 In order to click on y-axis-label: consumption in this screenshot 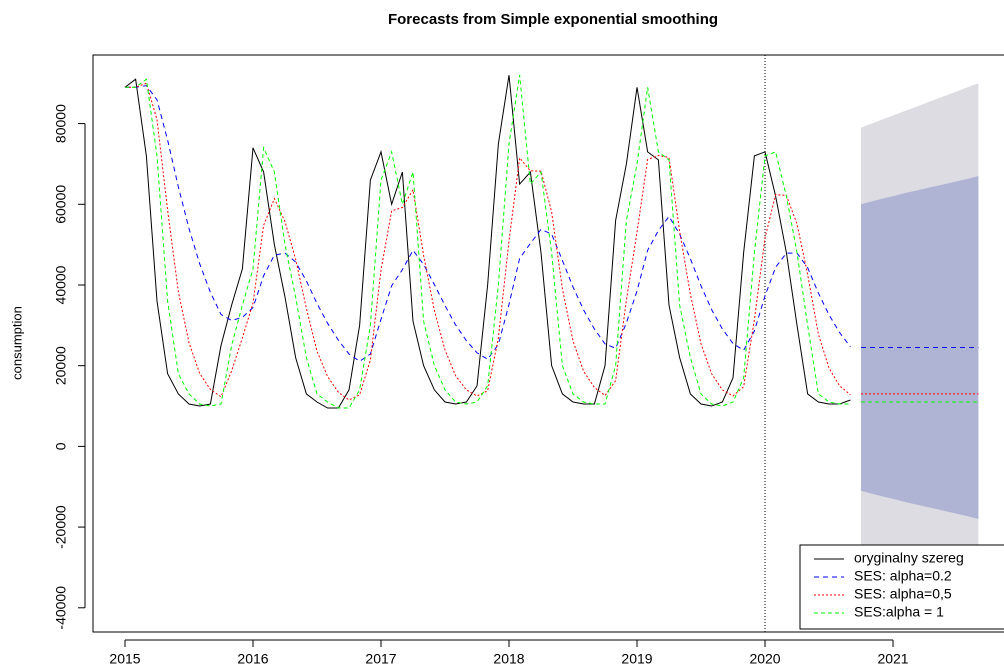, I will do `click(16, 343)`.